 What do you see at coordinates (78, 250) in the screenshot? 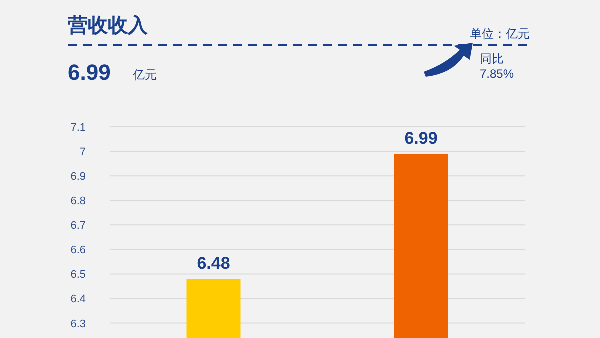
I see `ytick: 6.6` at bounding box center [78, 250].